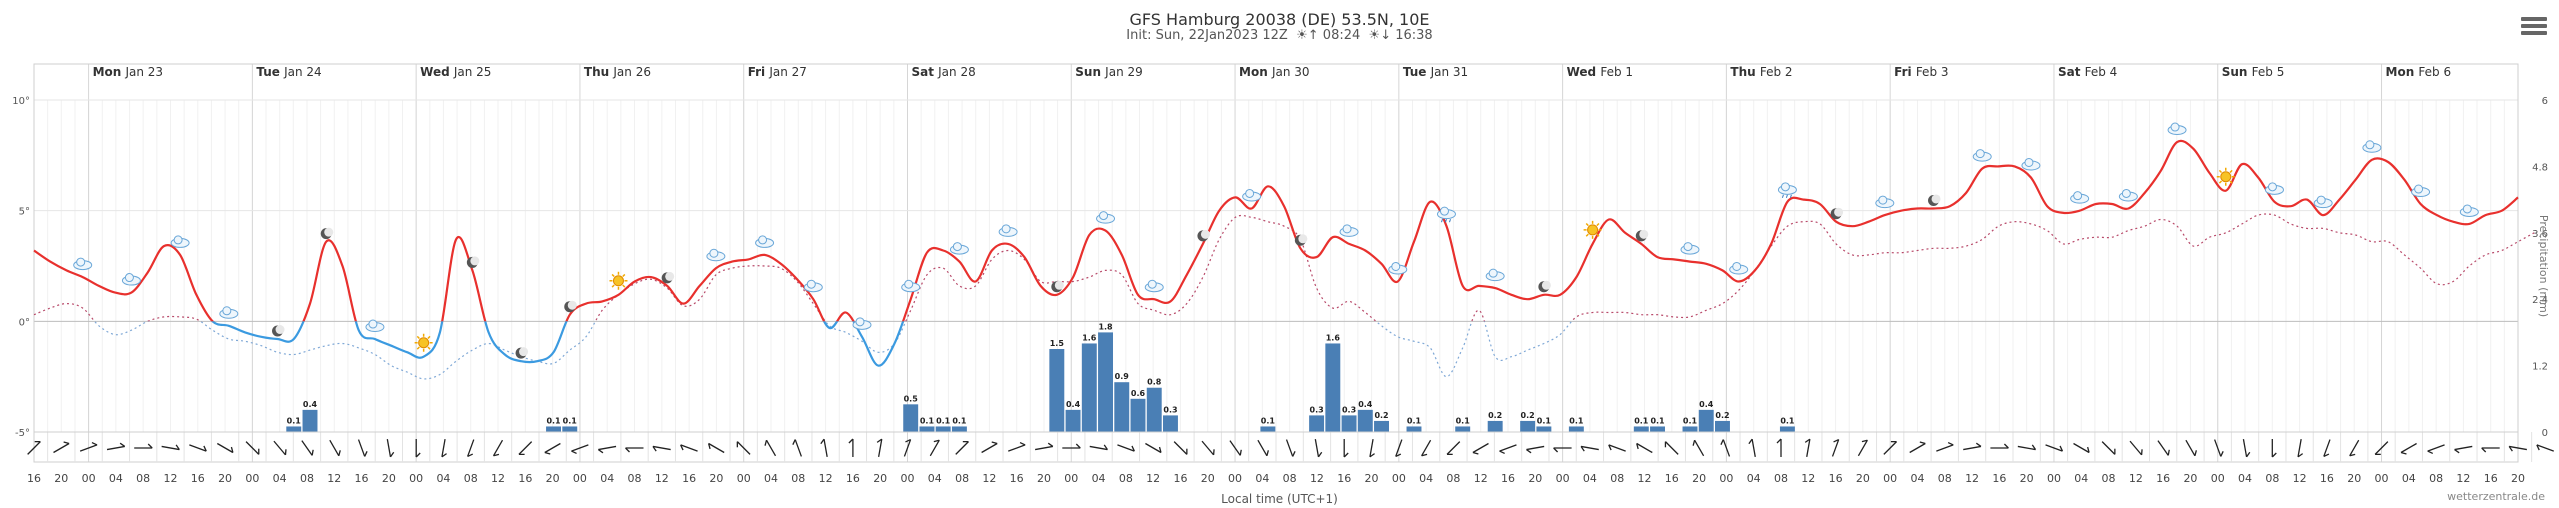 Image resolution: width=2559 pixels, height=508 pixels. What do you see at coordinates (2534, 27) in the screenshot?
I see `hamburger-menu-icon` at bounding box center [2534, 27].